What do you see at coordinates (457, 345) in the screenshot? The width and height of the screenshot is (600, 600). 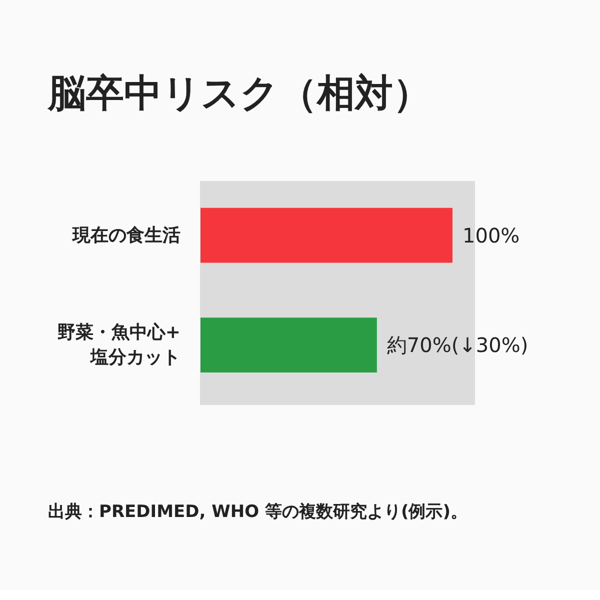 I see `data-label: 約70%(↓30%)` at bounding box center [457, 345].